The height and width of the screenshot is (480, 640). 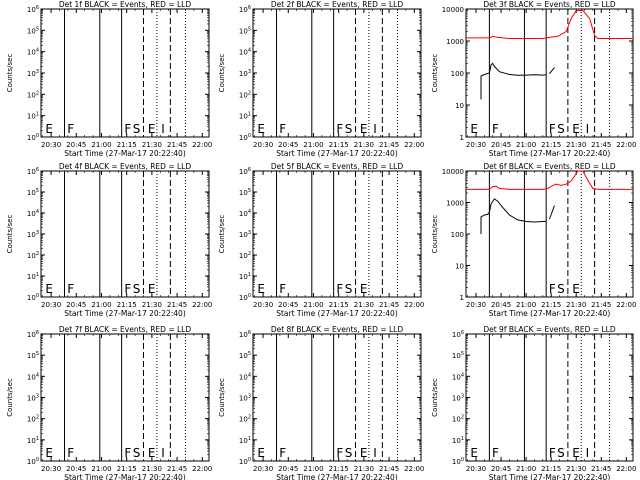 I want to click on y-tick-label: 1000, so click(x=455, y=42).